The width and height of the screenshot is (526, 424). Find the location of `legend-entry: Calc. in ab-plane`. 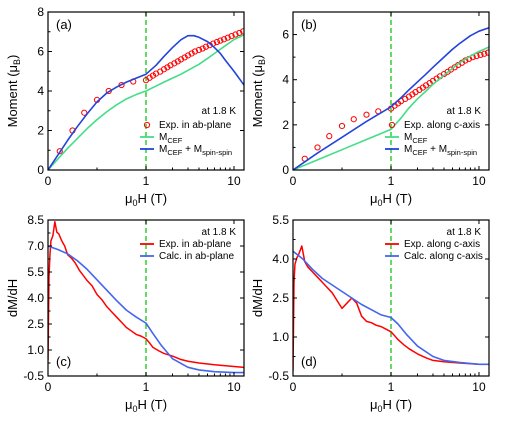

legend-entry: Calc. in ab-plane is located at coordinates (196, 256).